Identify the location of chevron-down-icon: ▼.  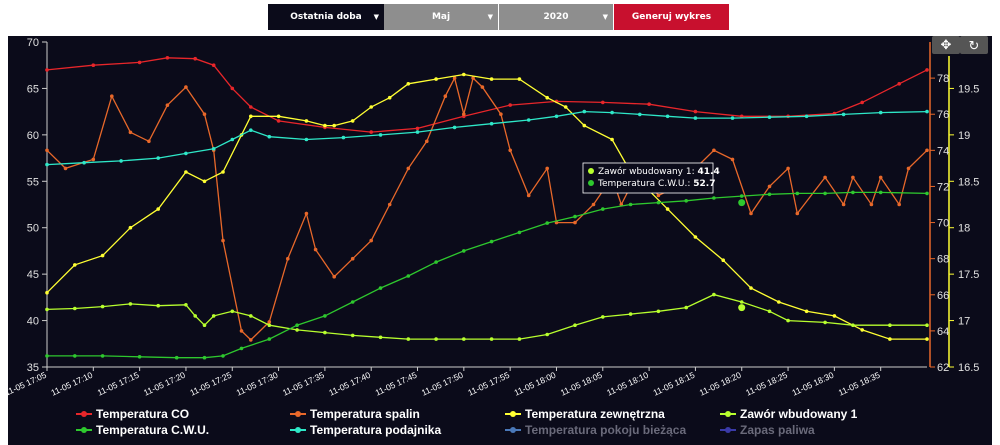
(605, 17).